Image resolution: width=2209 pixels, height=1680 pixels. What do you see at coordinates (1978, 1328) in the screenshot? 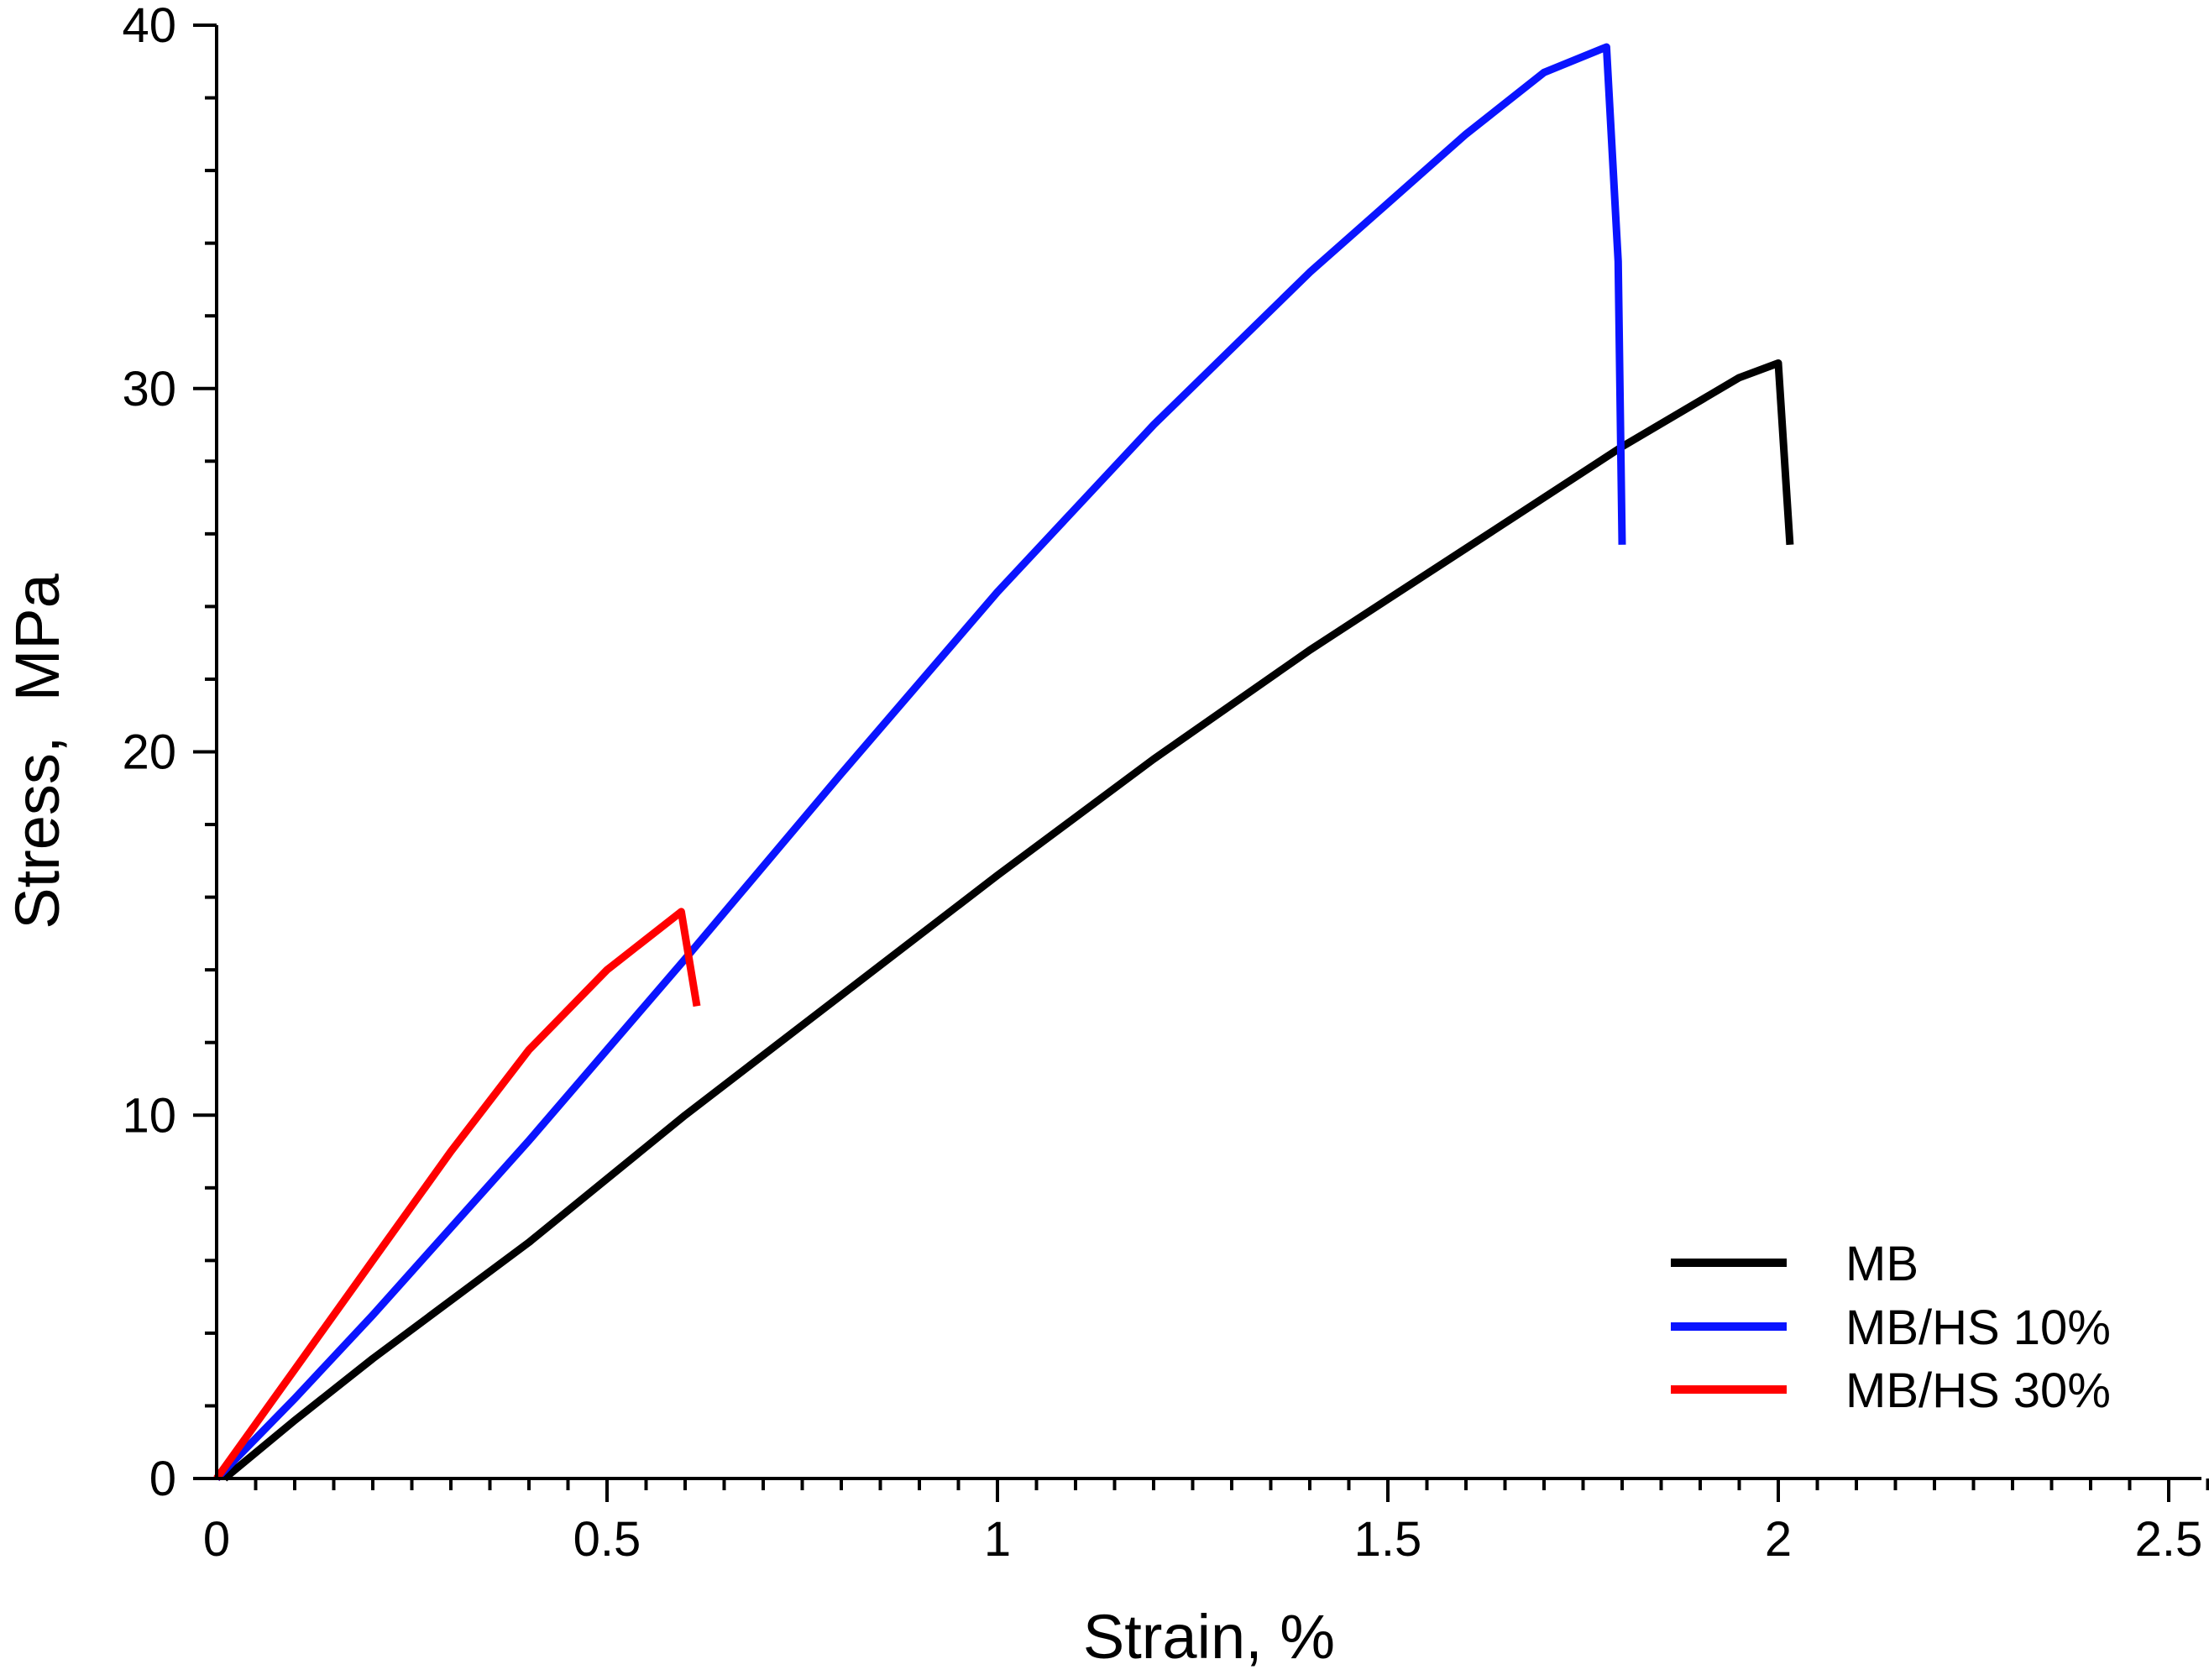
I see `legend-label-mb-hs-10: MB/HS 10%` at bounding box center [1978, 1328].